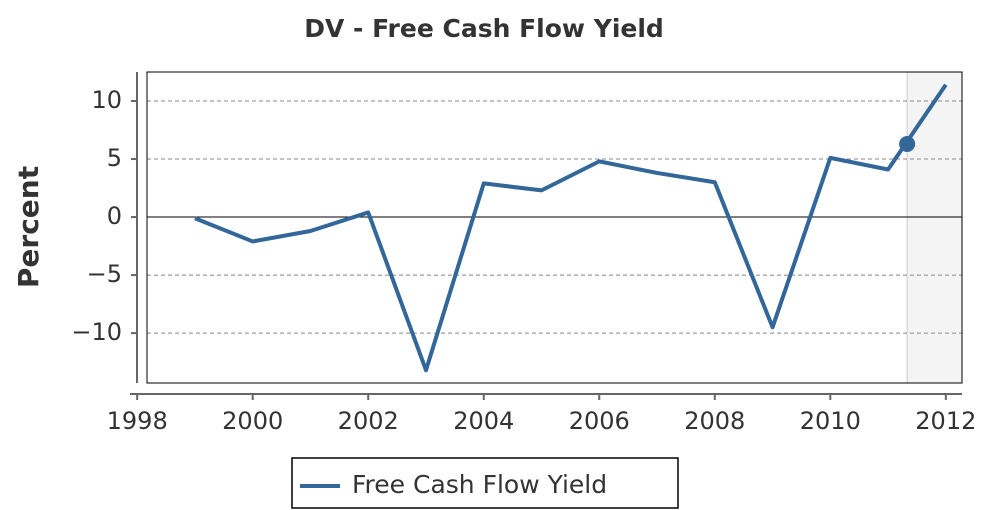  Describe the element at coordinates (368, 421) in the screenshot. I see `x-tick-label: 2002` at that location.